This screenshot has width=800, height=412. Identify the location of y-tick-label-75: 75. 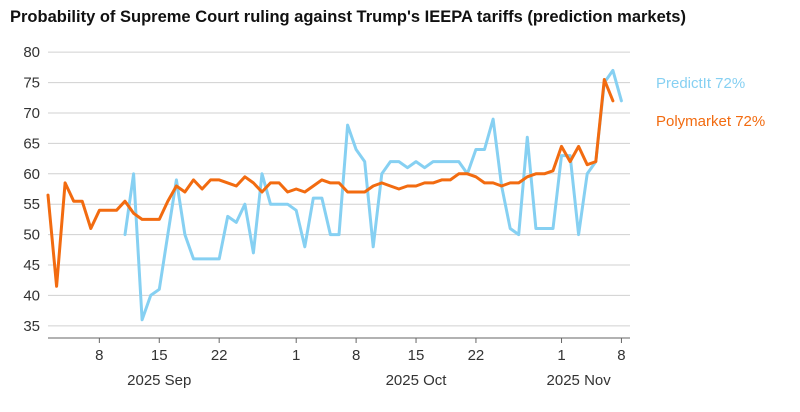
(31, 83).